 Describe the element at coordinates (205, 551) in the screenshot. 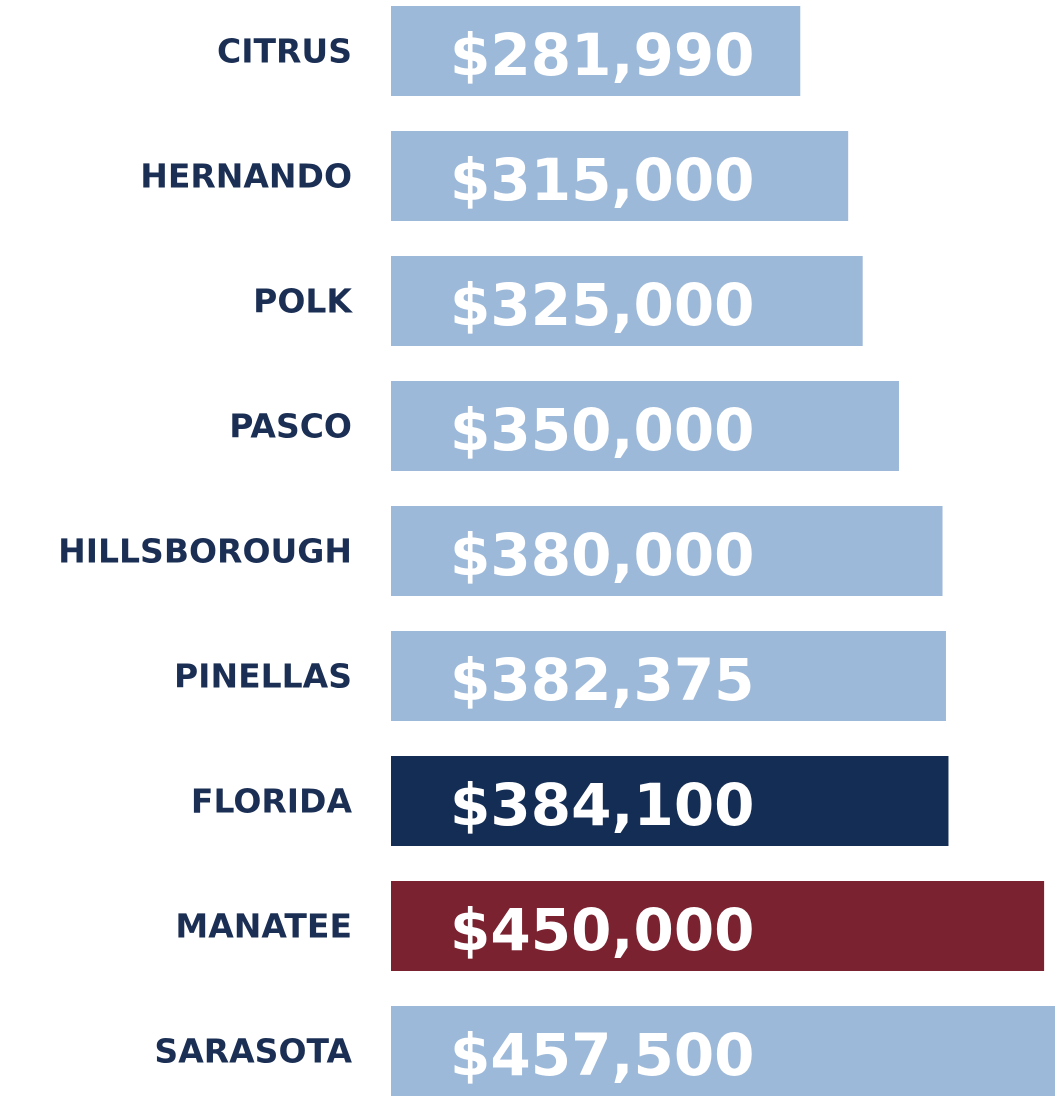

I see `category-label: HILLSBOROUGH` at that location.